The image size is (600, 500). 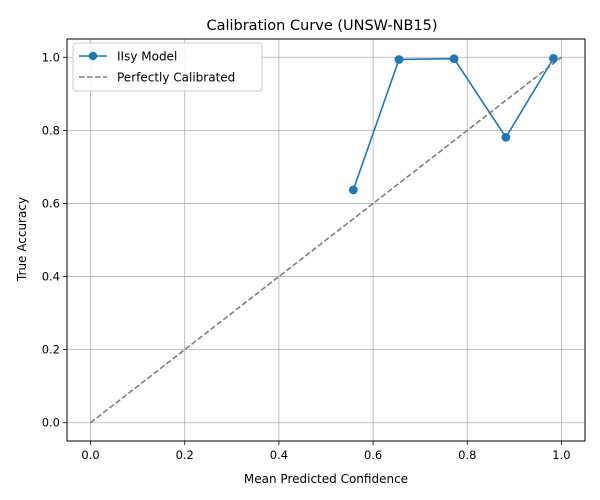 I want to click on legend-box, so click(x=167, y=67).